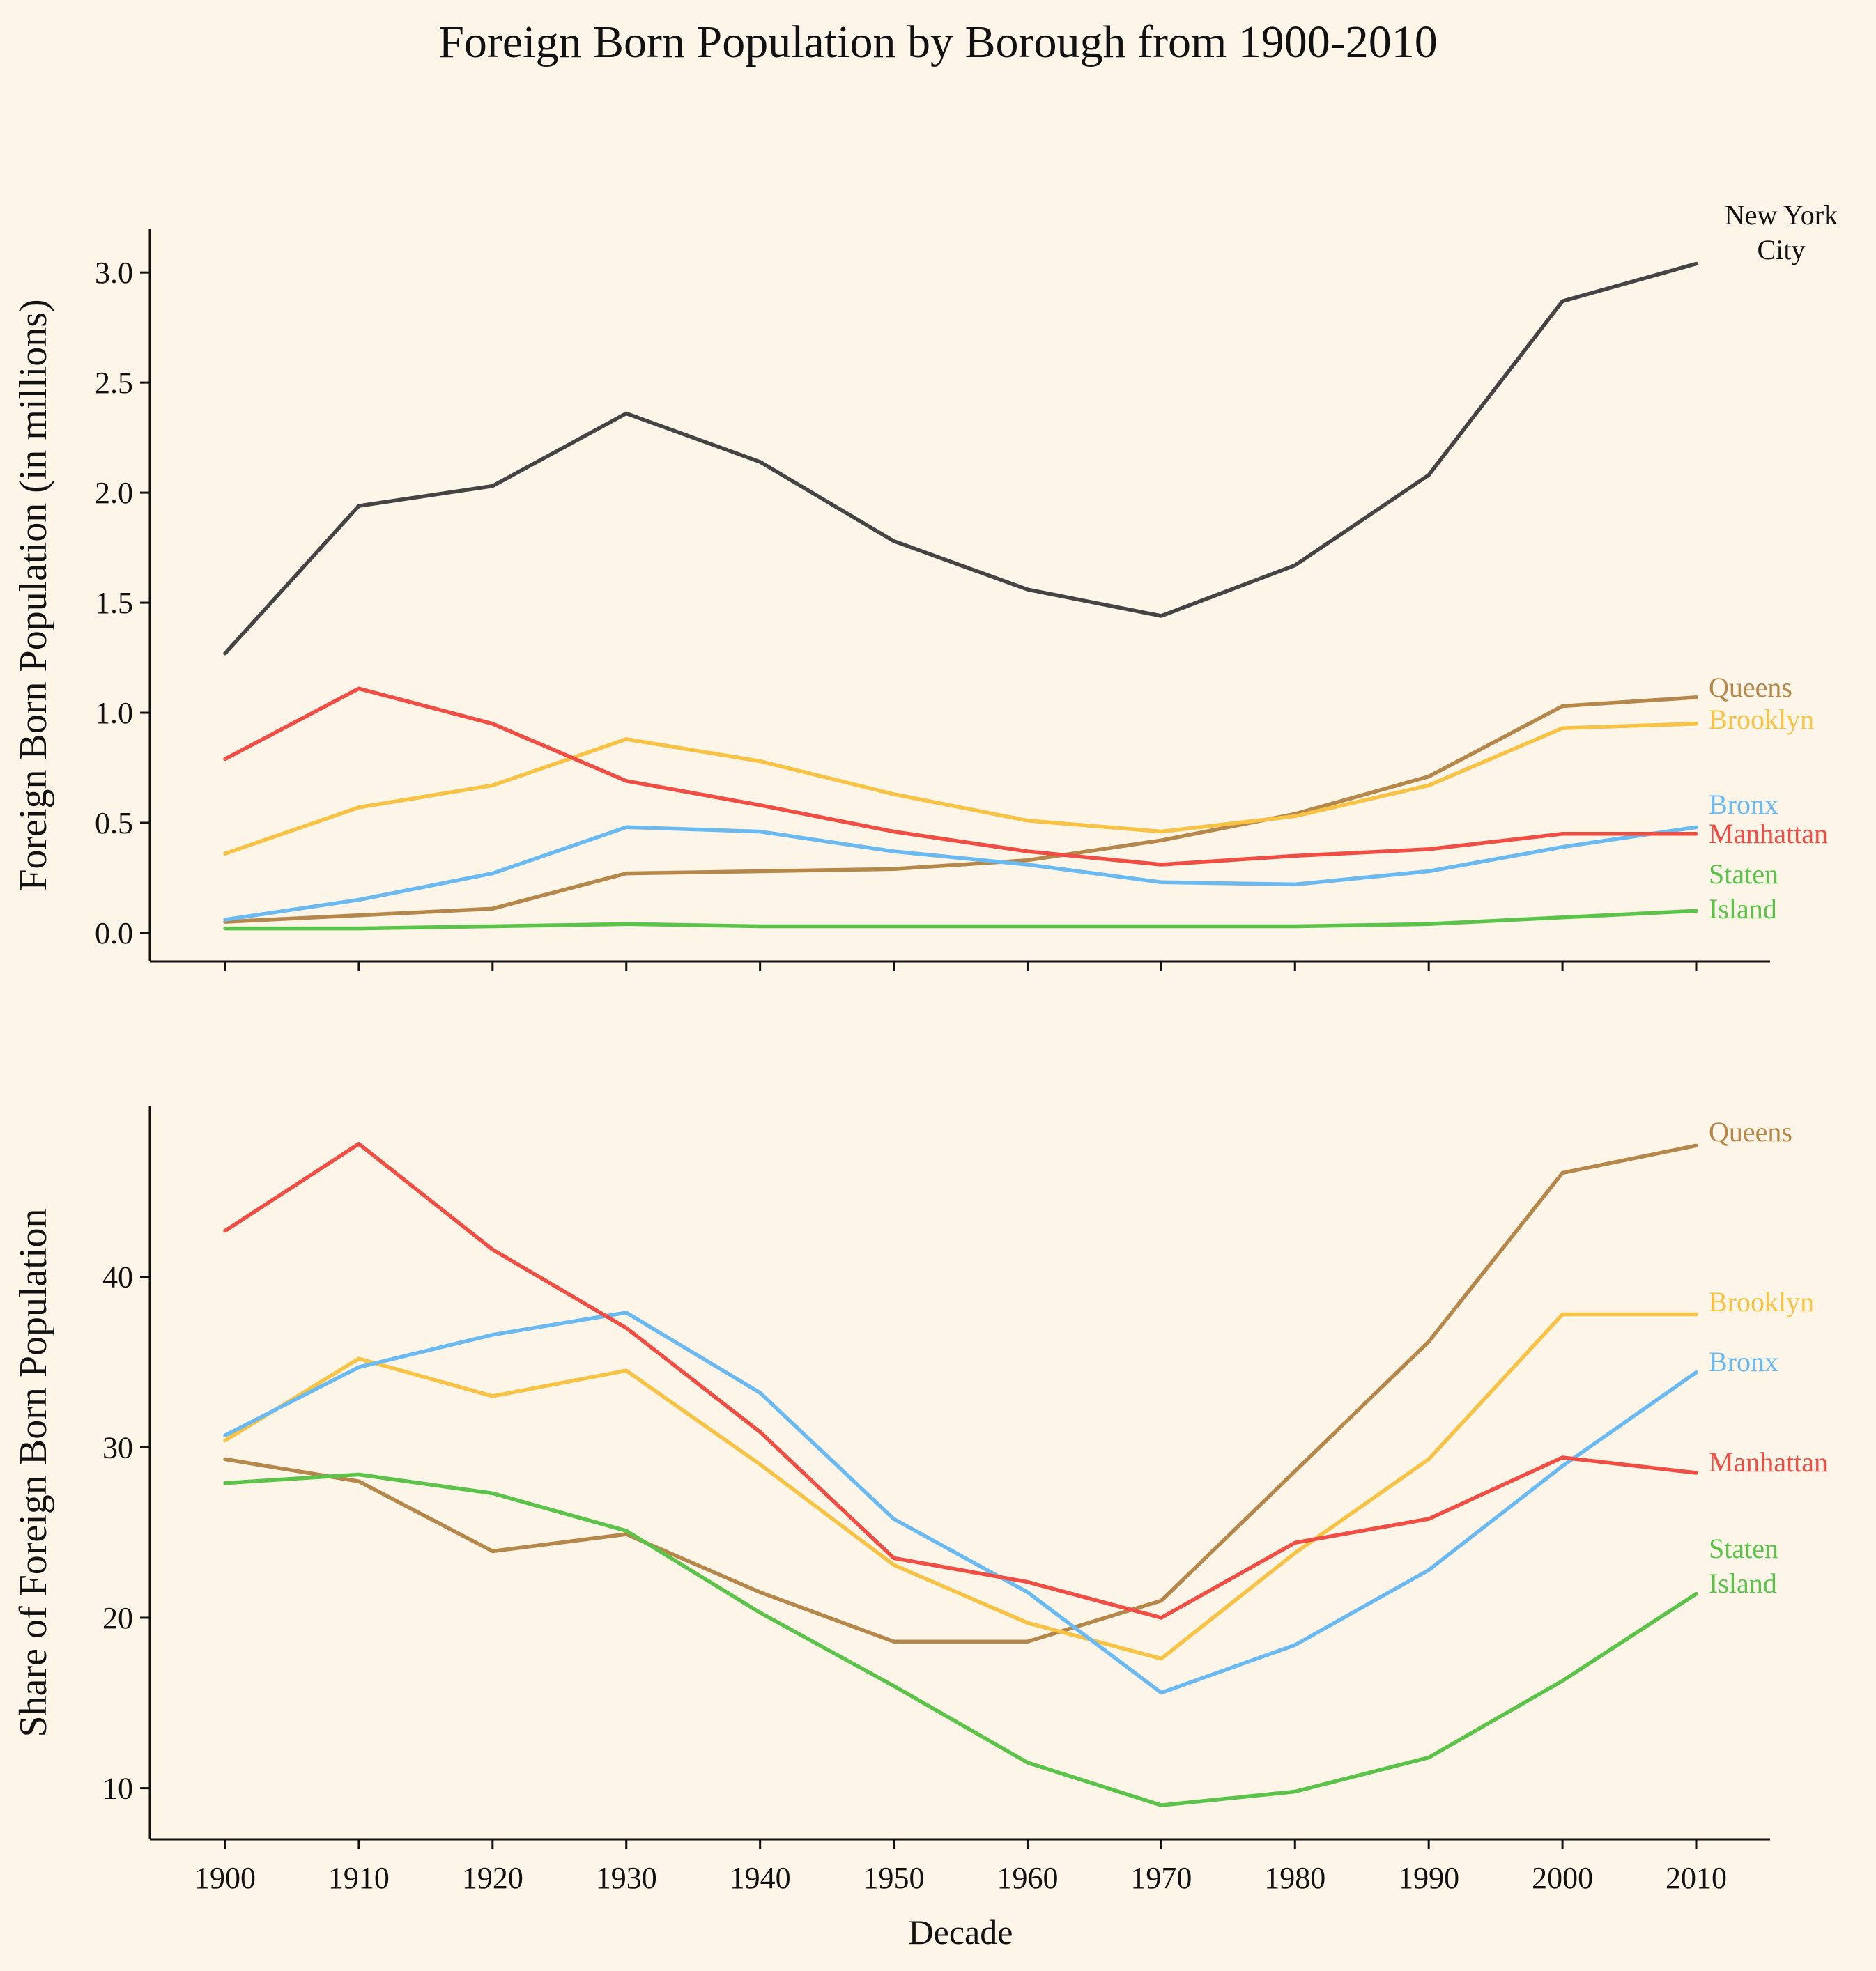 This screenshot has width=1876, height=1971. What do you see at coordinates (114, 273) in the screenshot?
I see `y-tick-label: 3.0` at bounding box center [114, 273].